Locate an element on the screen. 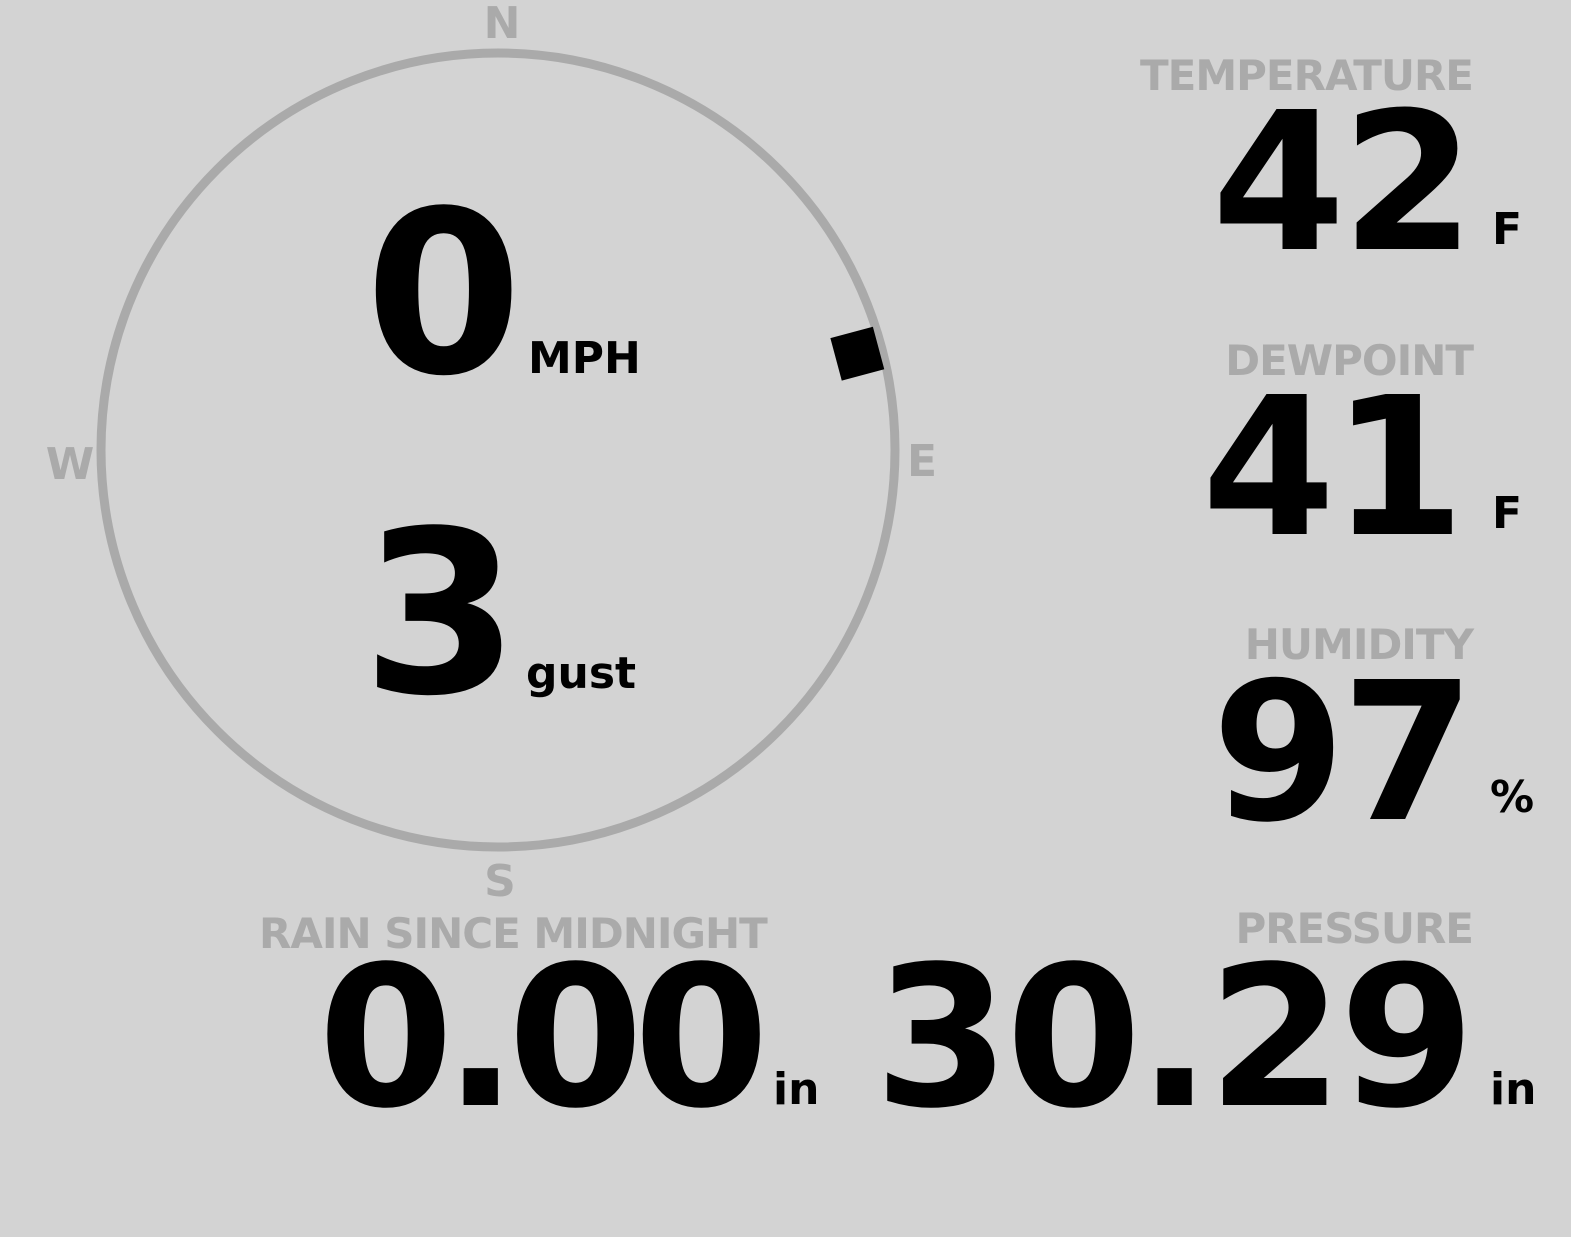 This screenshot has width=1571, height=1237. wind-gust-value: 3 is located at coordinates (441, 614).